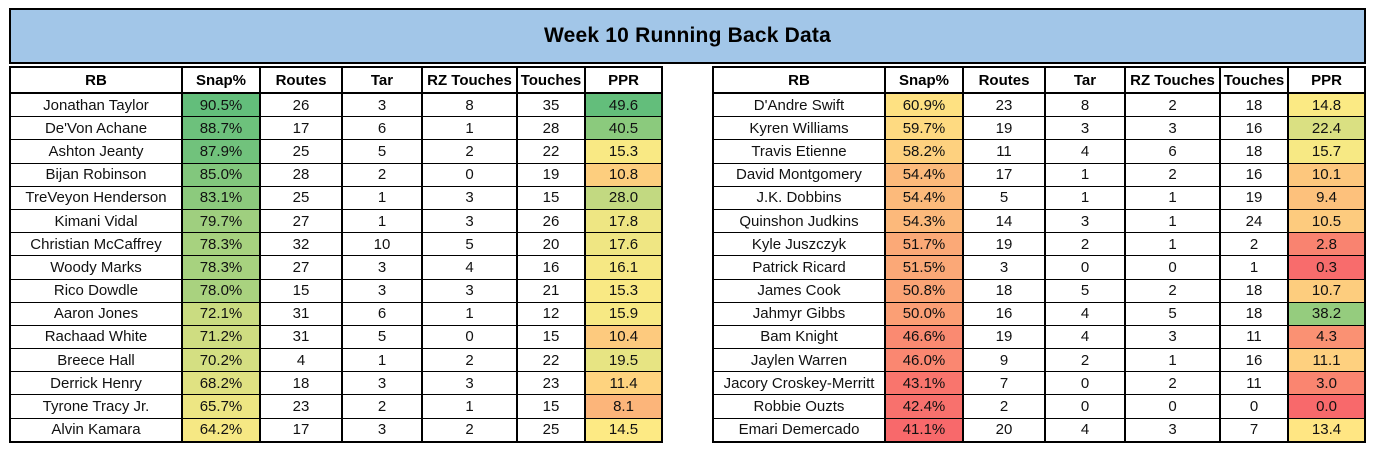 The image size is (1375, 462). Describe the element at coordinates (301, 197) in the screenshot. I see `cell-routes: 25` at that location.